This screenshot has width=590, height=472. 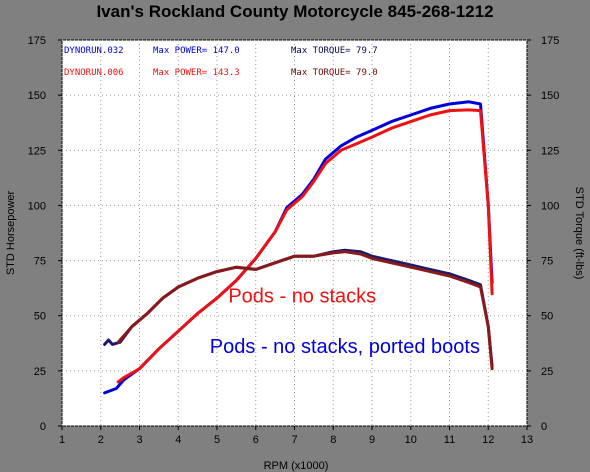 What do you see at coordinates (296, 466) in the screenshot?
I see `x-axis-label: RPM (x1000)` at bounding box center [296, 466].